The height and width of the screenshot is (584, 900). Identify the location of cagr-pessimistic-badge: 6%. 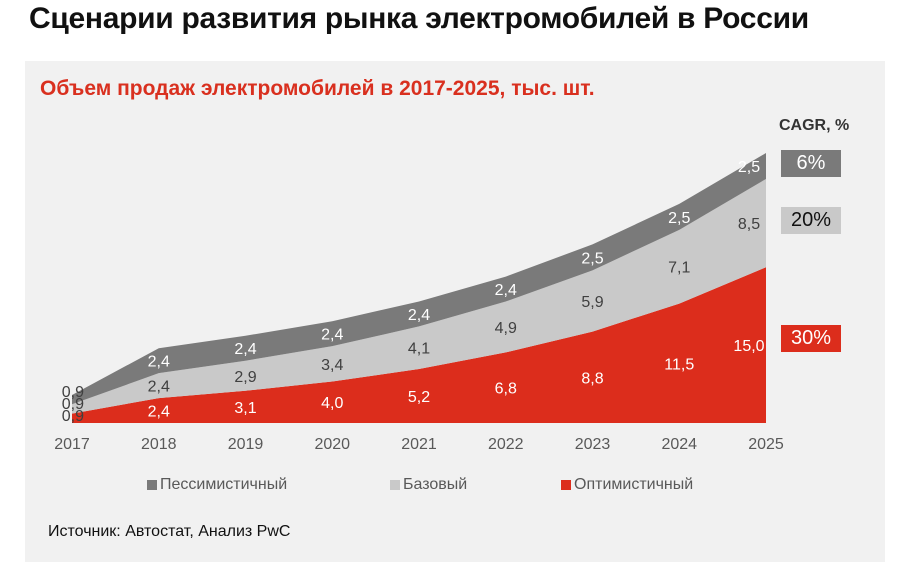
(811, 163).